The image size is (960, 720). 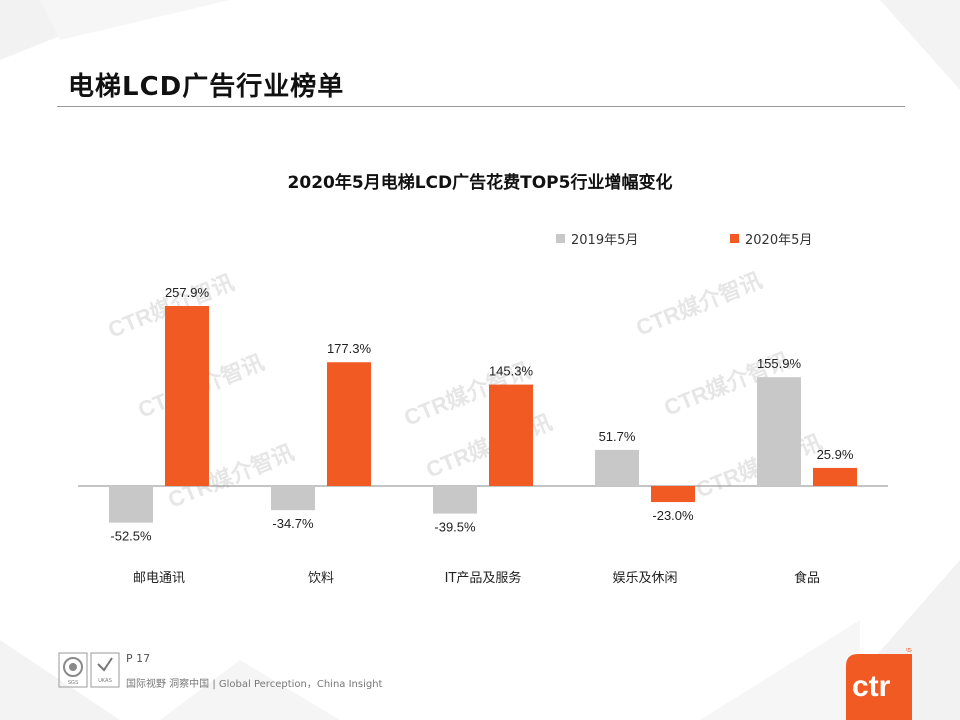 I want to click on ctr-logo: ctr ®, so click(x=879, y=684).